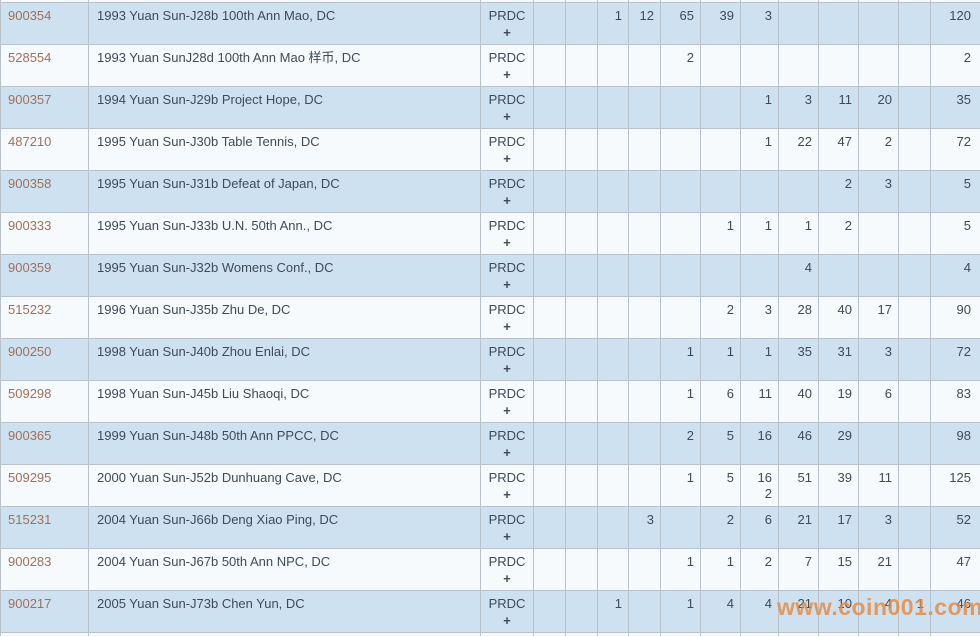  Describe the element at coordinates (44, 485) in the screenshot. I see `coin-id-link: 509295` at that location.